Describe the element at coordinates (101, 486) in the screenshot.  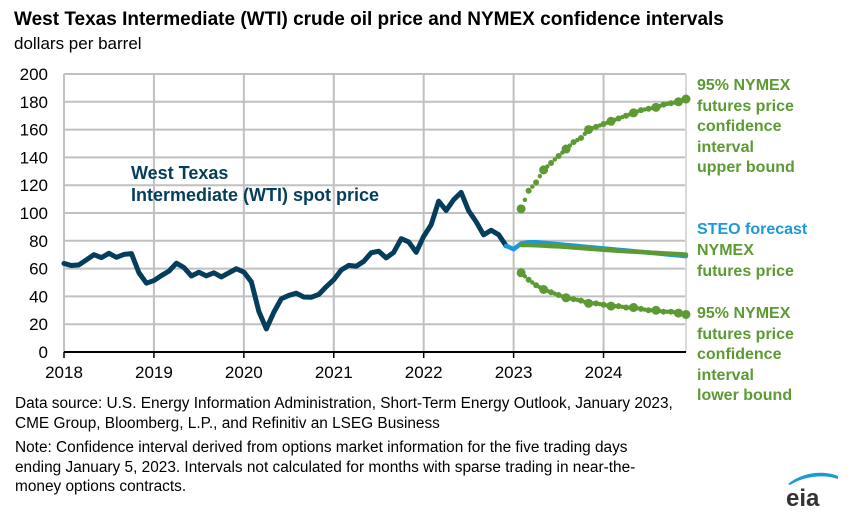
I see `note-line3: money options contracts.` at that location.